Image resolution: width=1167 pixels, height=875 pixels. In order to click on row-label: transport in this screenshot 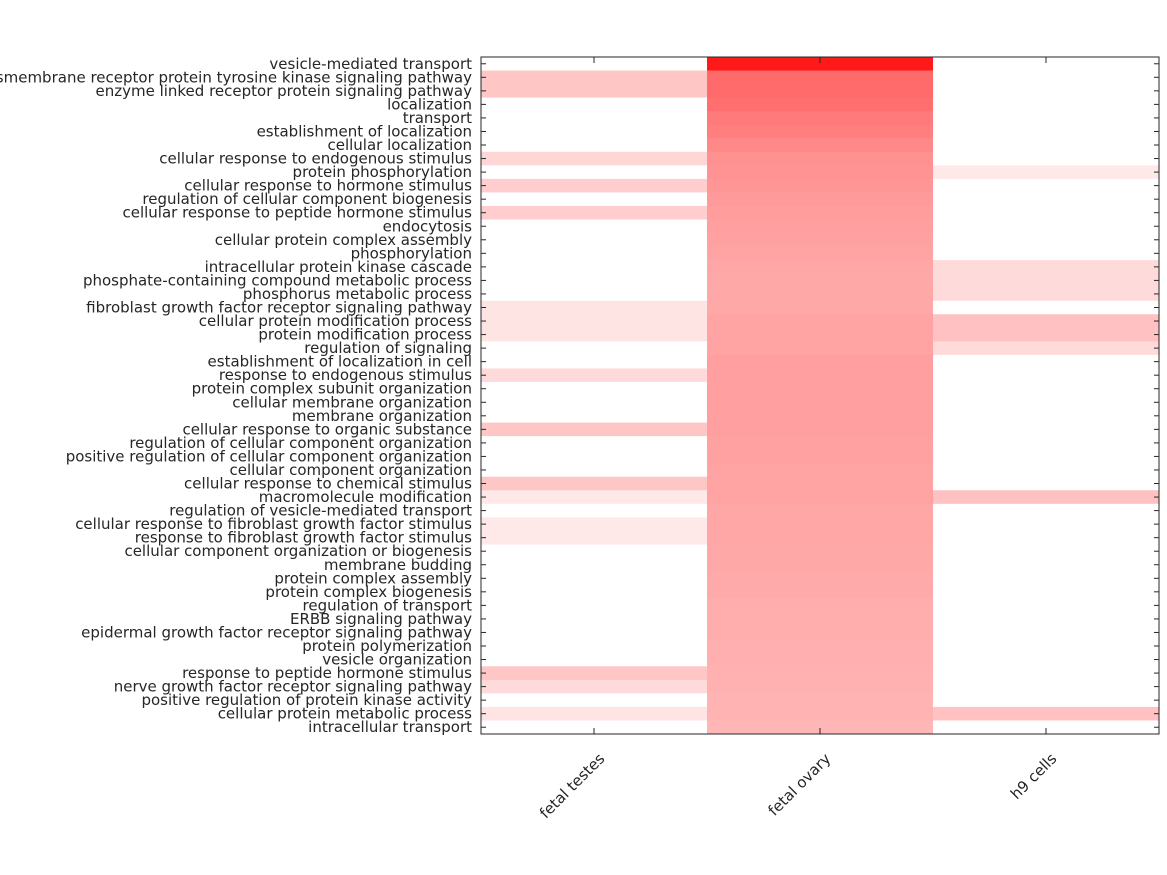, I will do `click(437, 118)`.